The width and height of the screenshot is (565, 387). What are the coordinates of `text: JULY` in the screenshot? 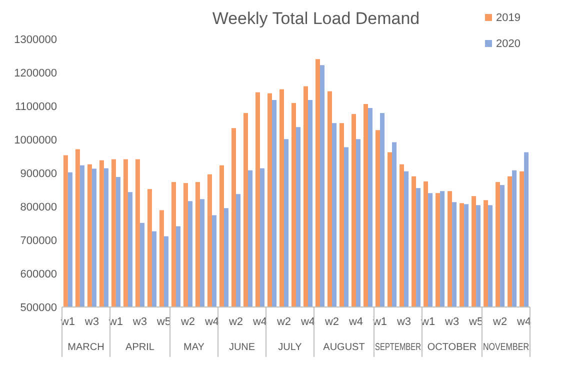 It's located at (290, 347).